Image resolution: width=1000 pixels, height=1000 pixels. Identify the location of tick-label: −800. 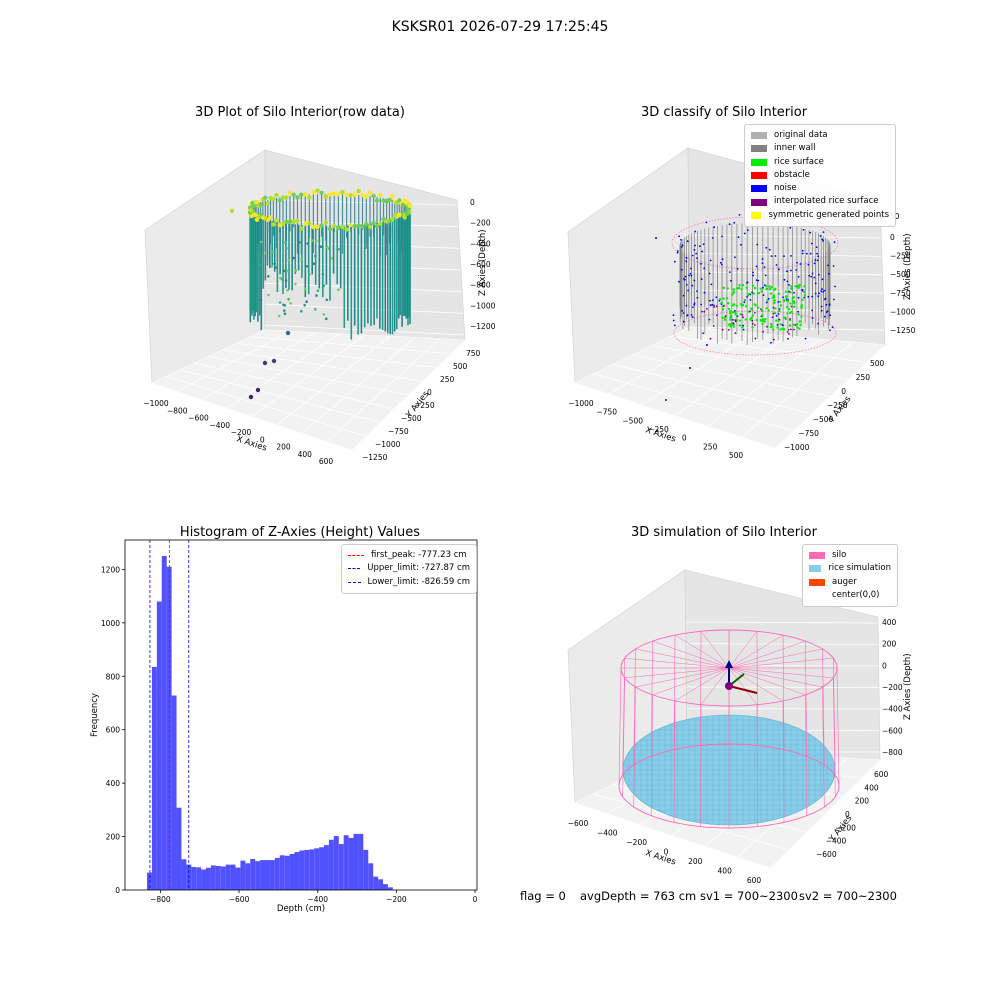
(892, 752).